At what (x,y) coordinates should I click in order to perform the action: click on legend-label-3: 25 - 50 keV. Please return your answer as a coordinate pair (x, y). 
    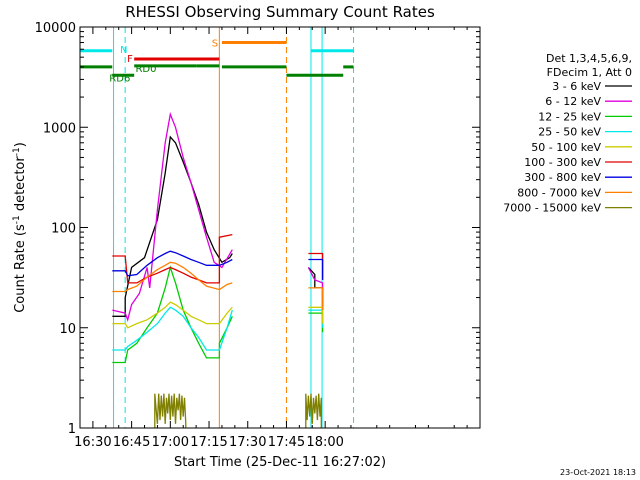
    Looking at the image, I should click on (569, 132).